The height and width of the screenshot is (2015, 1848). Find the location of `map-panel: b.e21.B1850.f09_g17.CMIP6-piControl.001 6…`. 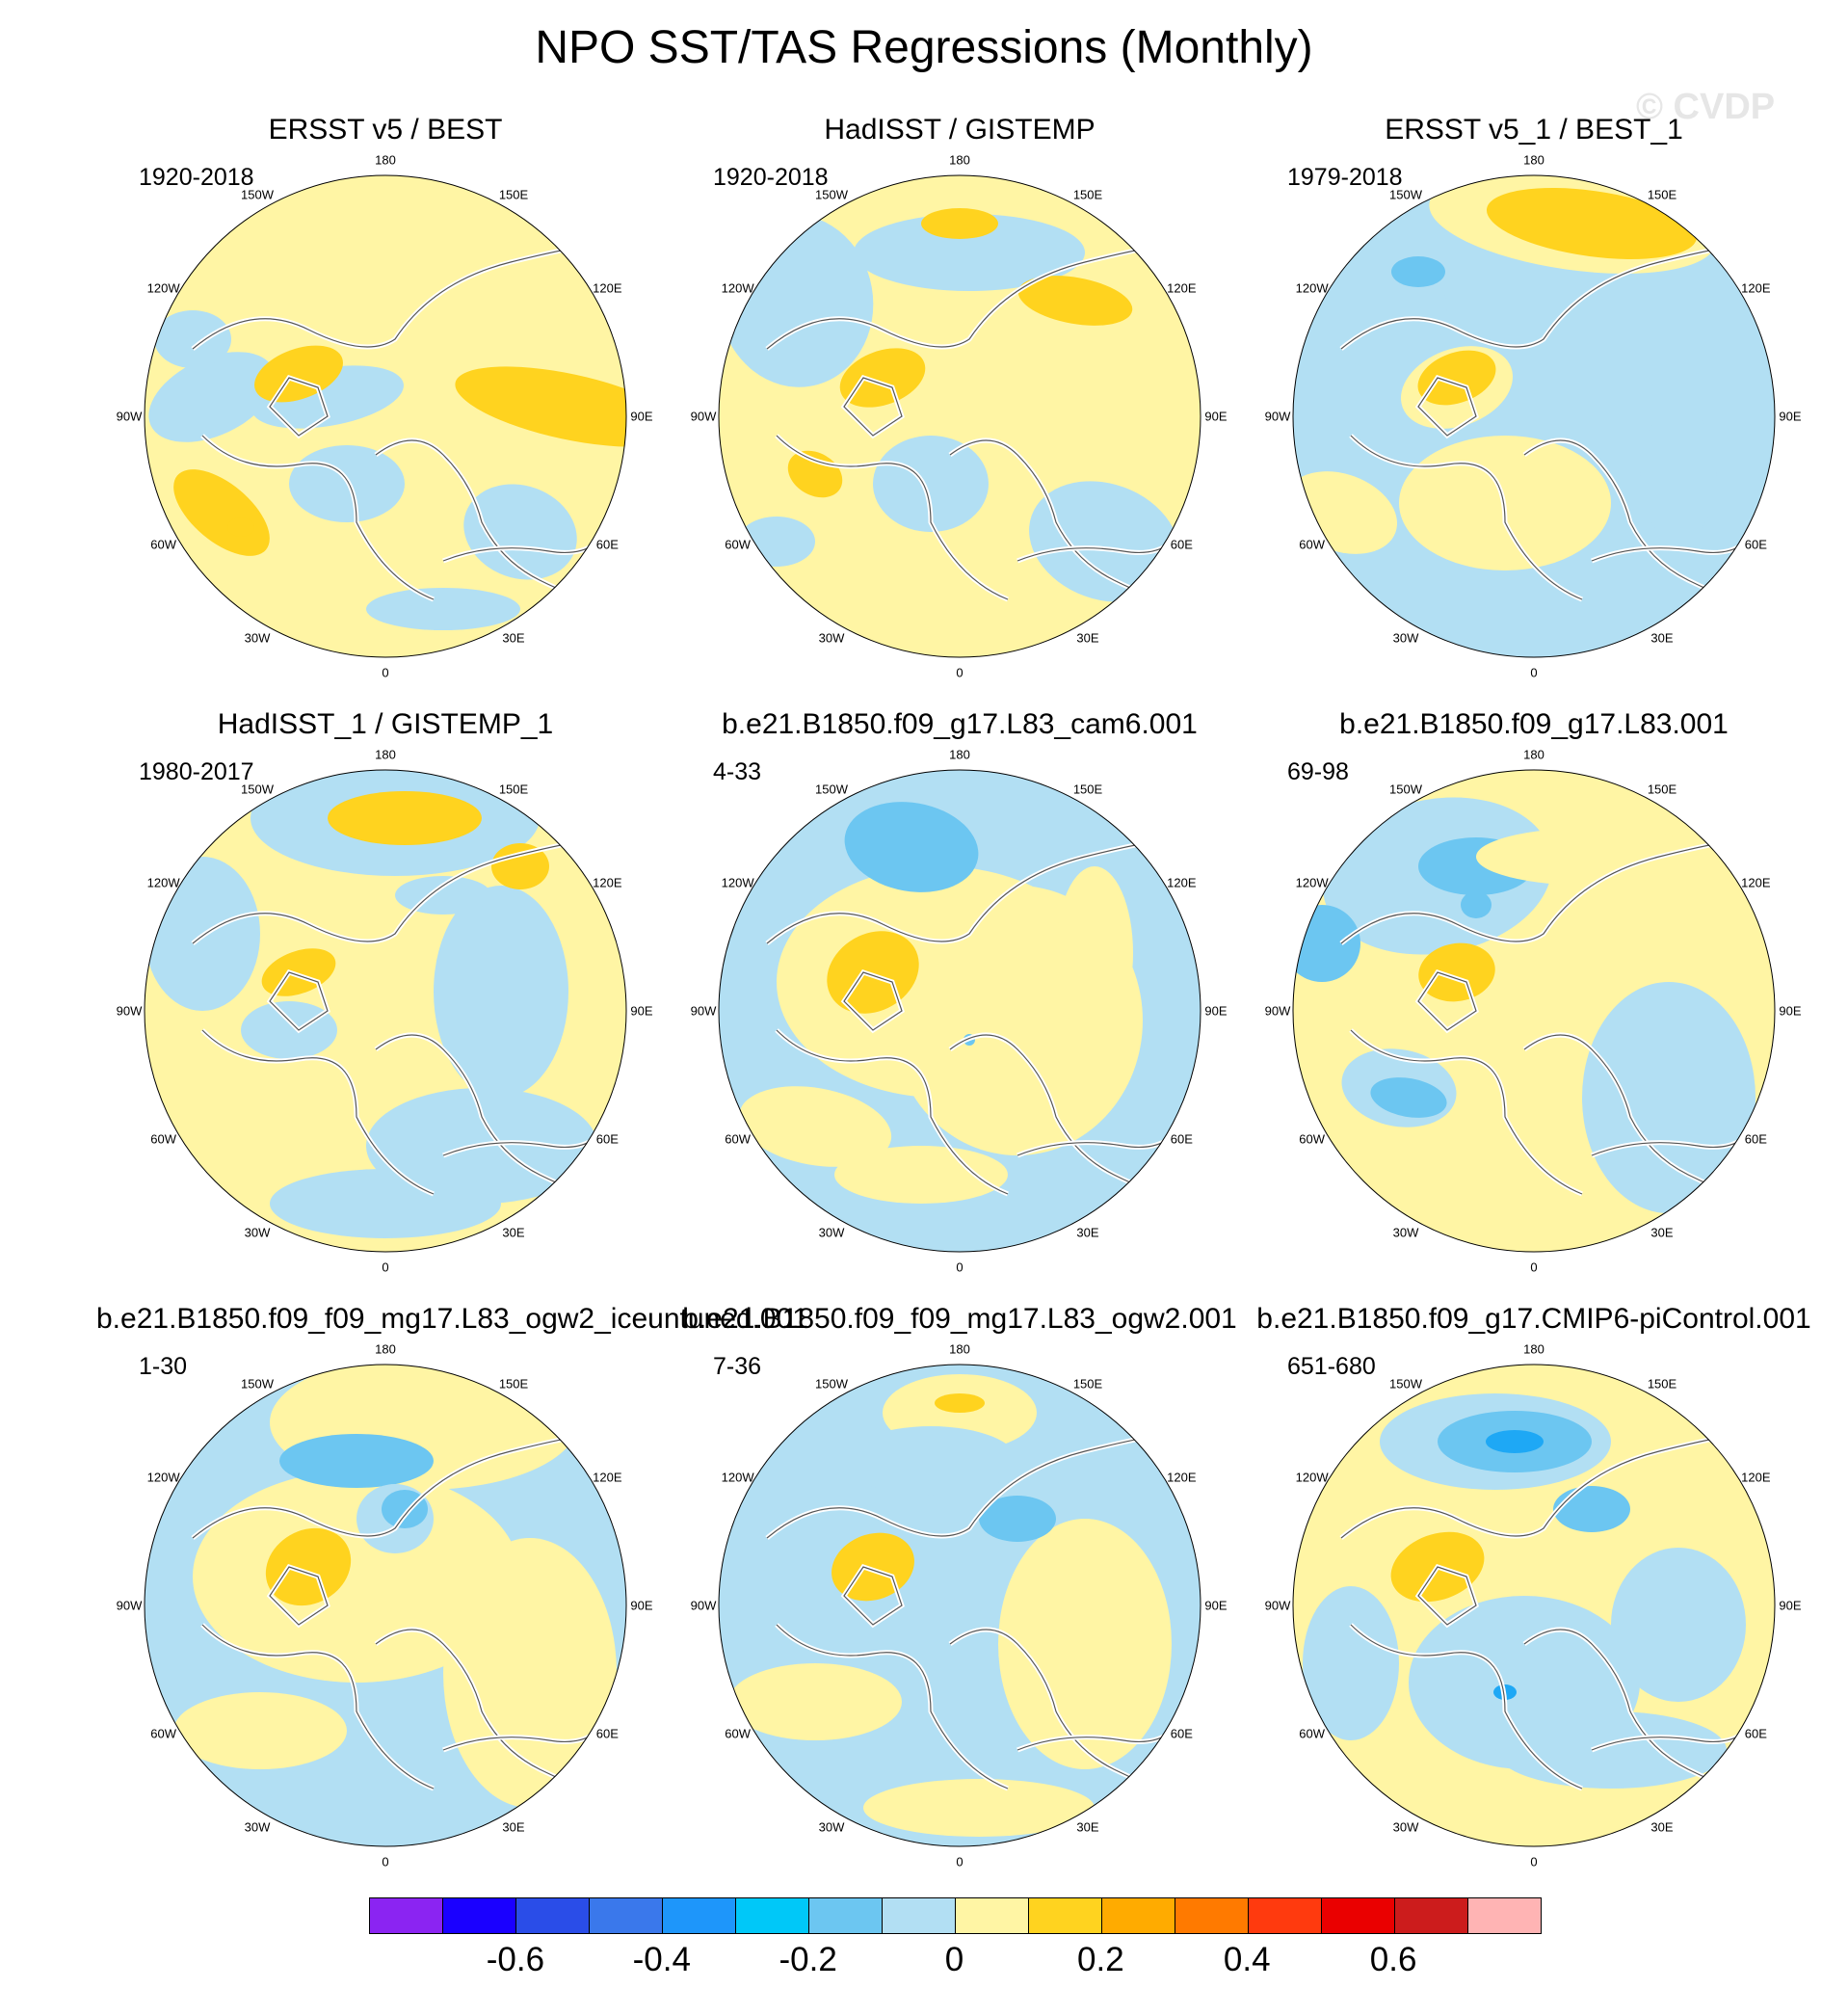

map-panel: b.e21.B1850.f09_g17.CMIP6-piControl.001 6… is located at coordinates (1534, 1601).